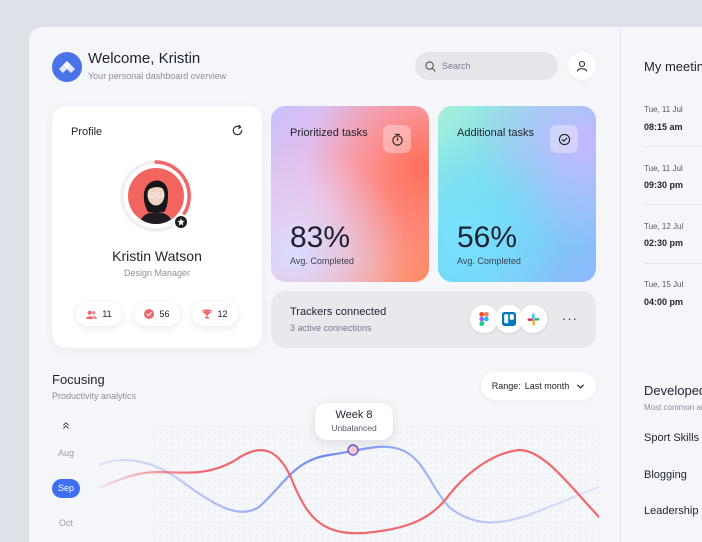 The image size is (702, 542). I want to click on chart-dot-background, so click(374, 483).